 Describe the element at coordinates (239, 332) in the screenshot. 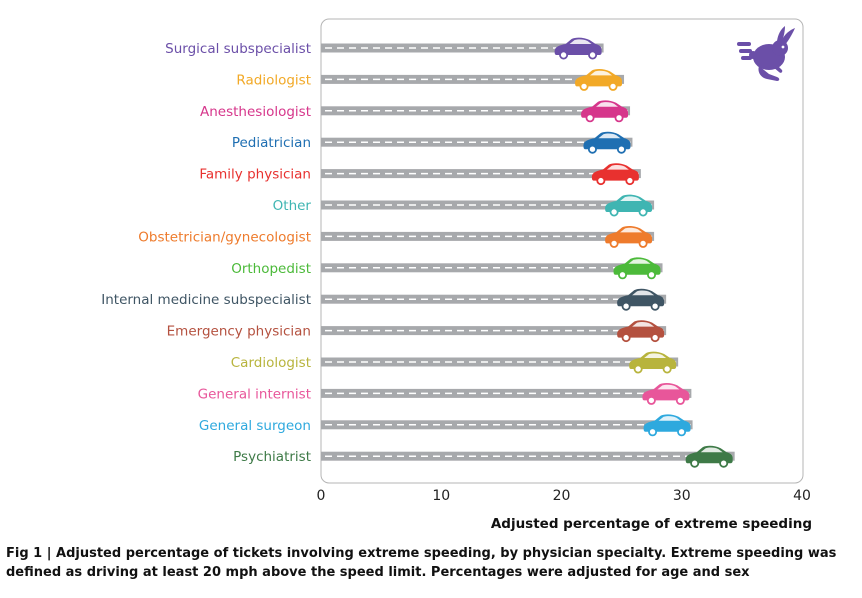

I see `category-label: Emergency physician` at that location.